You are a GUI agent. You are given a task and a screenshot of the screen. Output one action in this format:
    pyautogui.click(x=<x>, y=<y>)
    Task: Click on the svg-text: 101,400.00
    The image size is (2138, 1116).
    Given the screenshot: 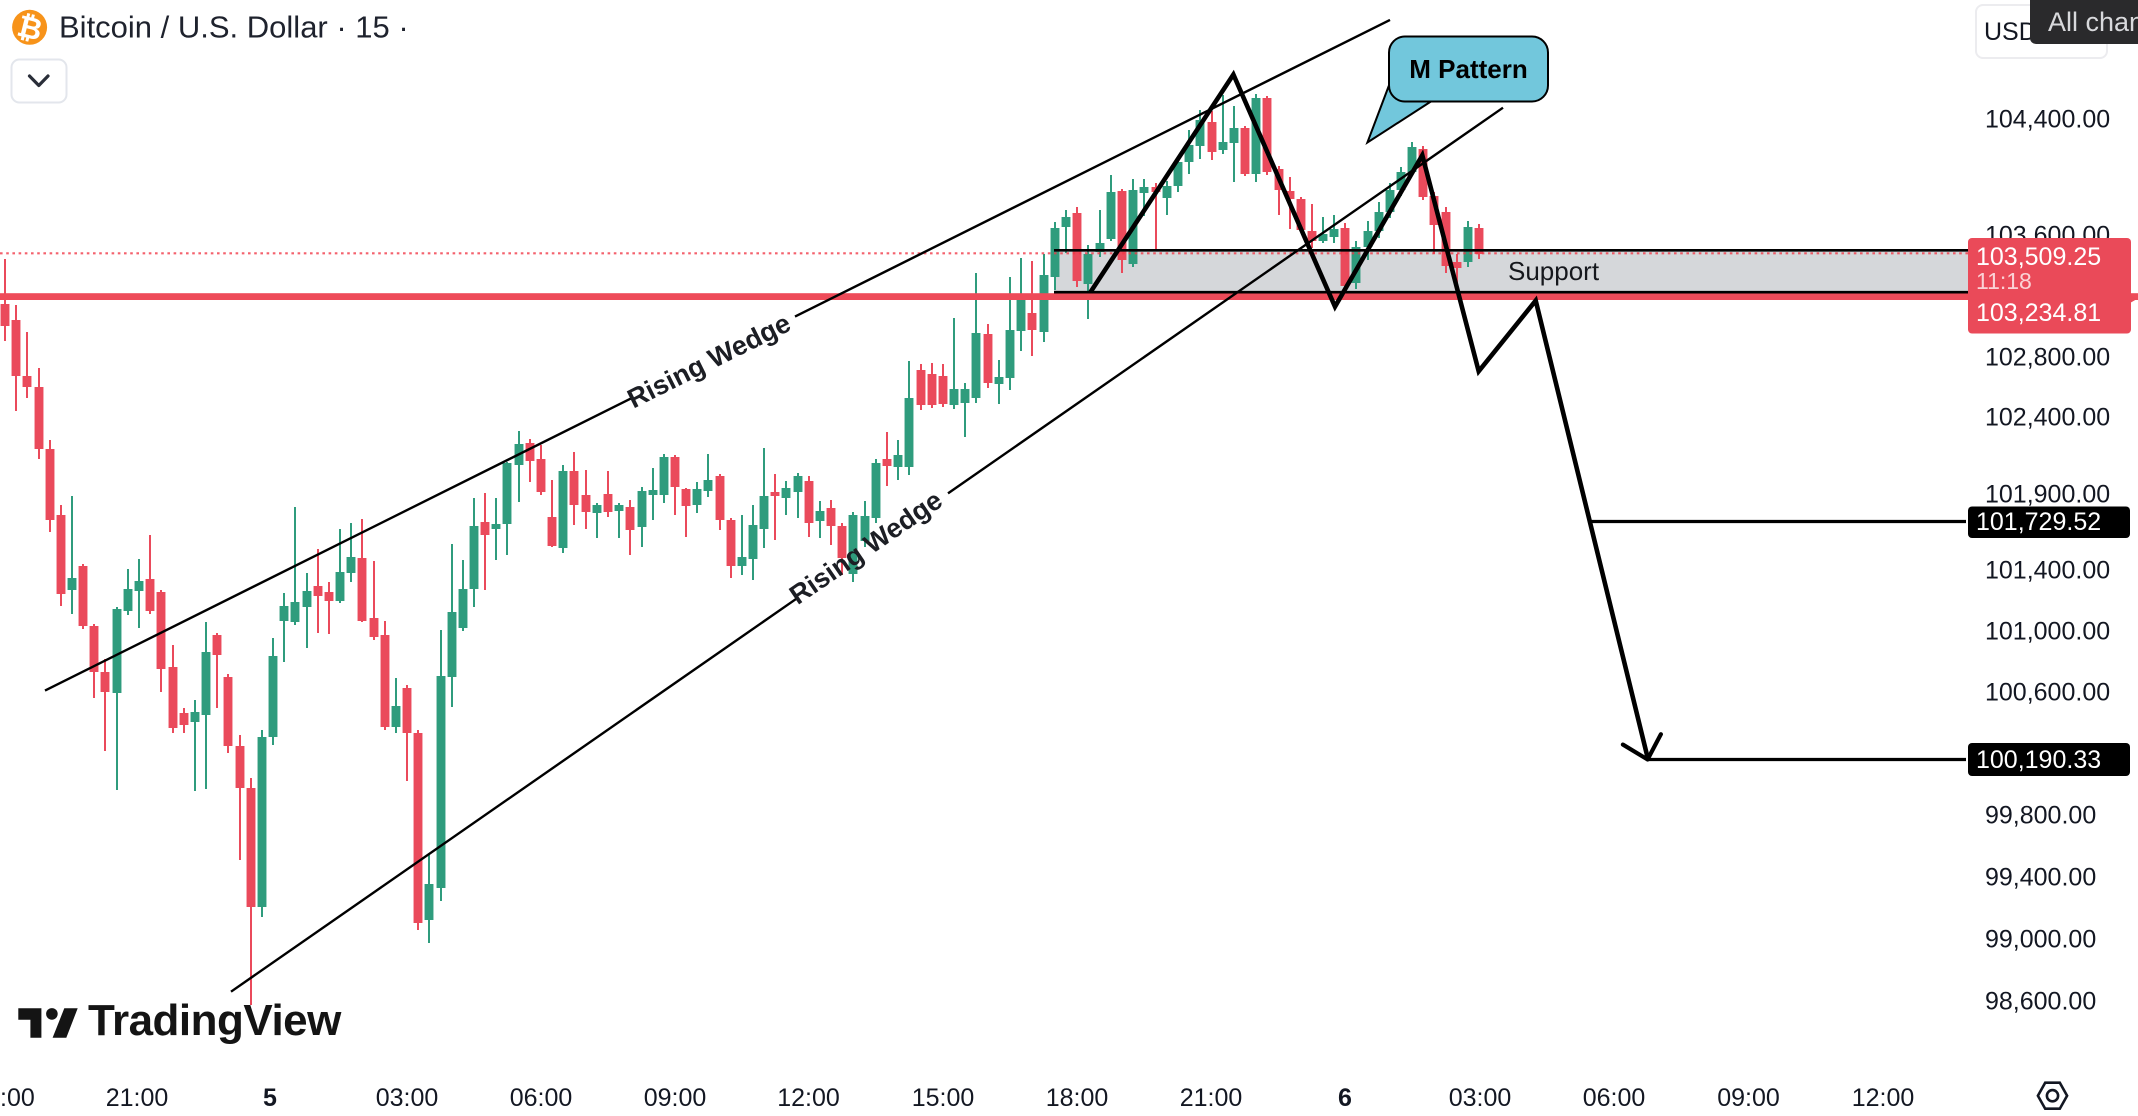 What is the action you would take?
    pyautogui.click(x=2047, y=571)
    